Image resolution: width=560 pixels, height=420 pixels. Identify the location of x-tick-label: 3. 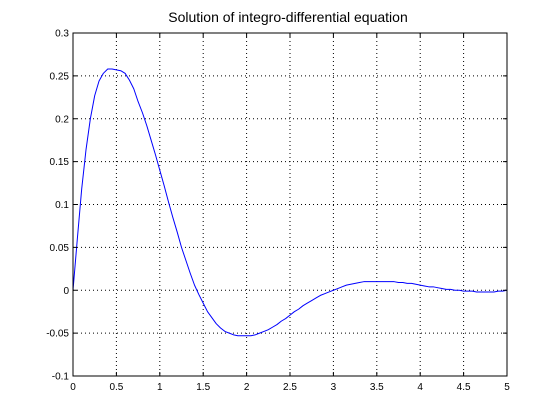
(334, 387).